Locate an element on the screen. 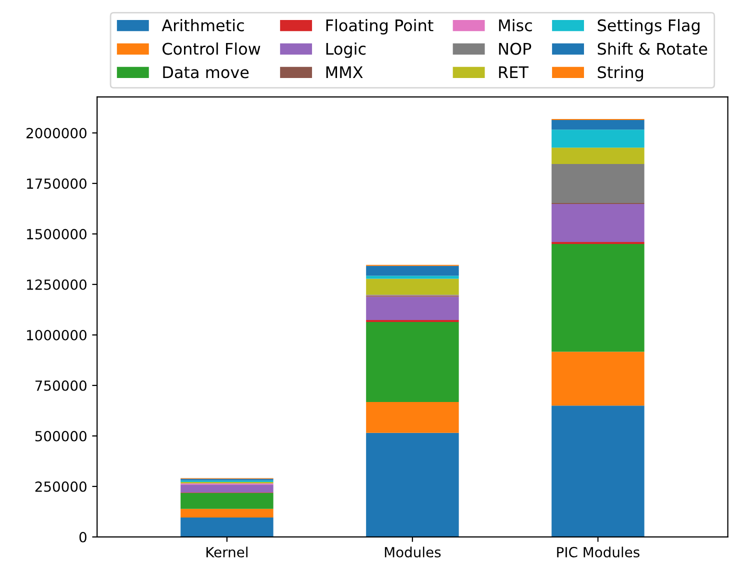 This screenshot has width=730, height=567. y-tick-label: 1250000 is located at coordinates (56, 284).